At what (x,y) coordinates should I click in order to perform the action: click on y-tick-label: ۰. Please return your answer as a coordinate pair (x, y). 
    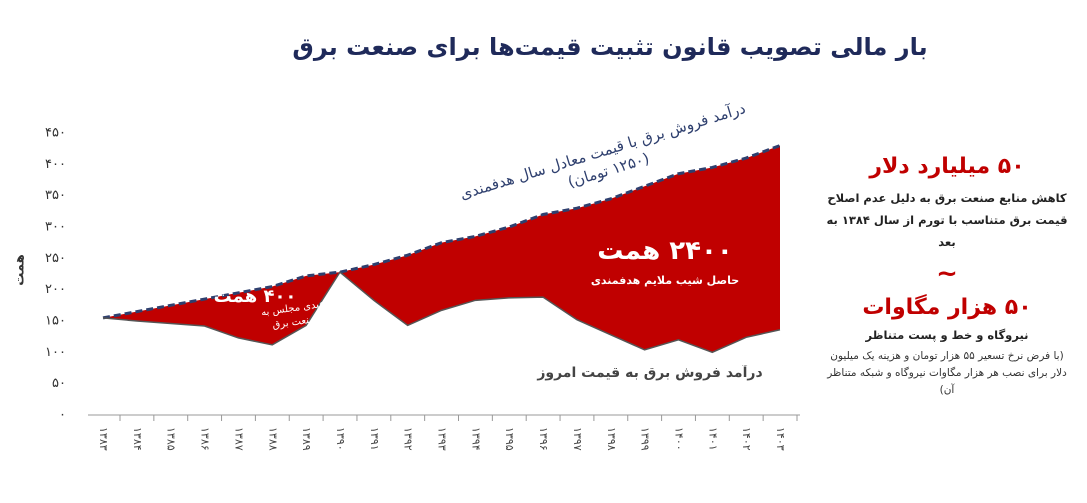
    Looking at the image, I should click on (62, 415).